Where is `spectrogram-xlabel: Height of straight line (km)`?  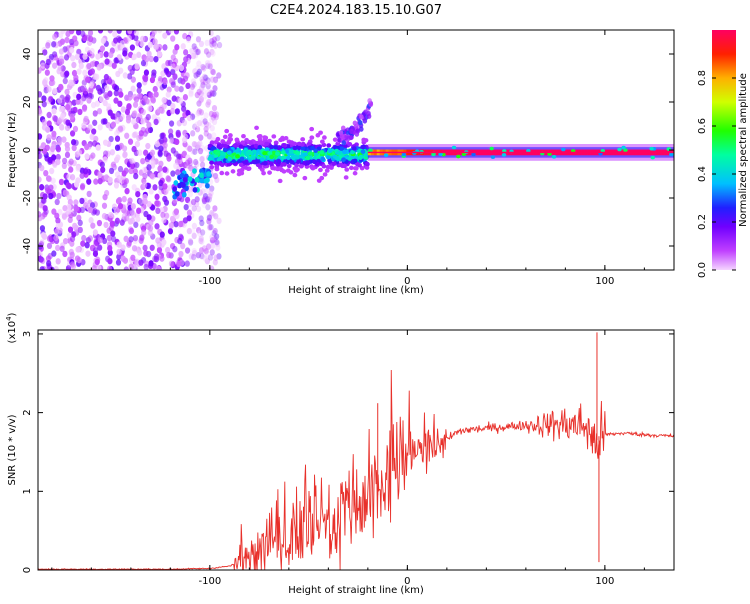 spectrogram-xlabel: Height of straight line (km) is located at coordinates (356, 290).